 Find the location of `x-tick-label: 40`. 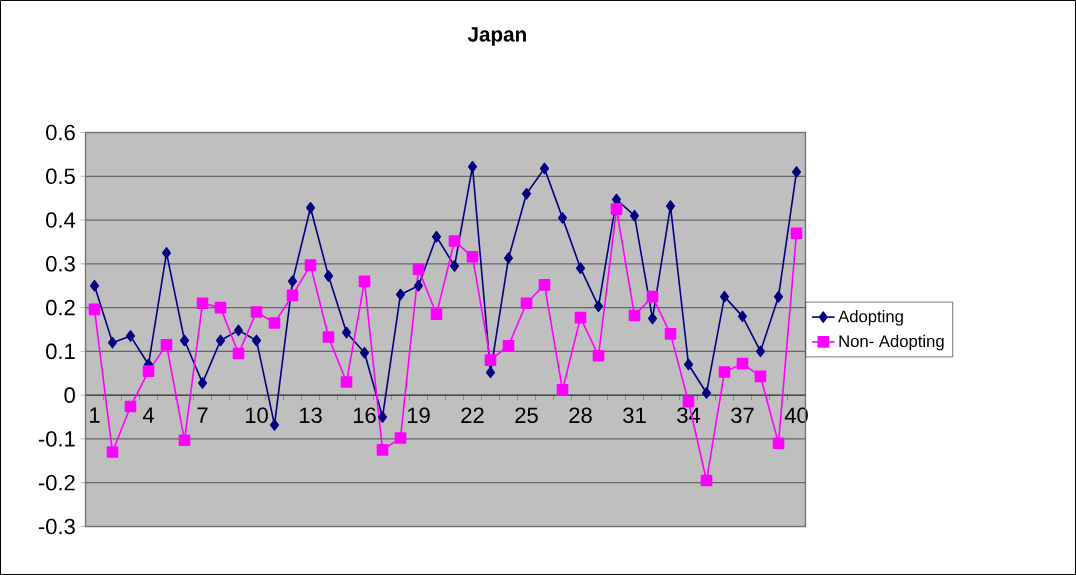

x-tick-label: 40 is located at coordinates (796, 415).